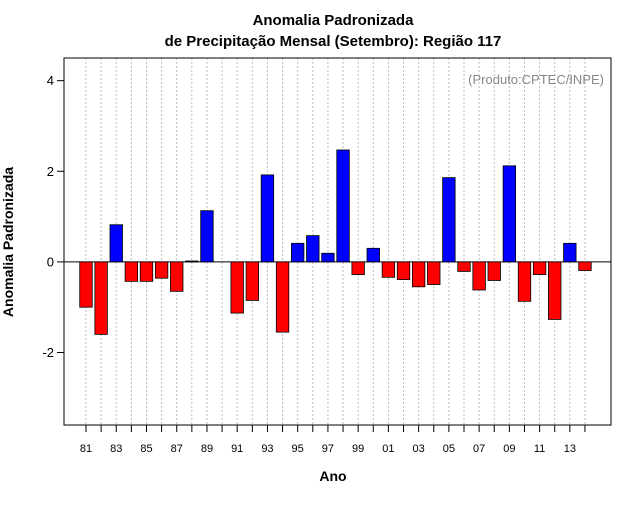 The image size is (640, 505). I want to click on x-tick-label: 93, so click(267, 449).